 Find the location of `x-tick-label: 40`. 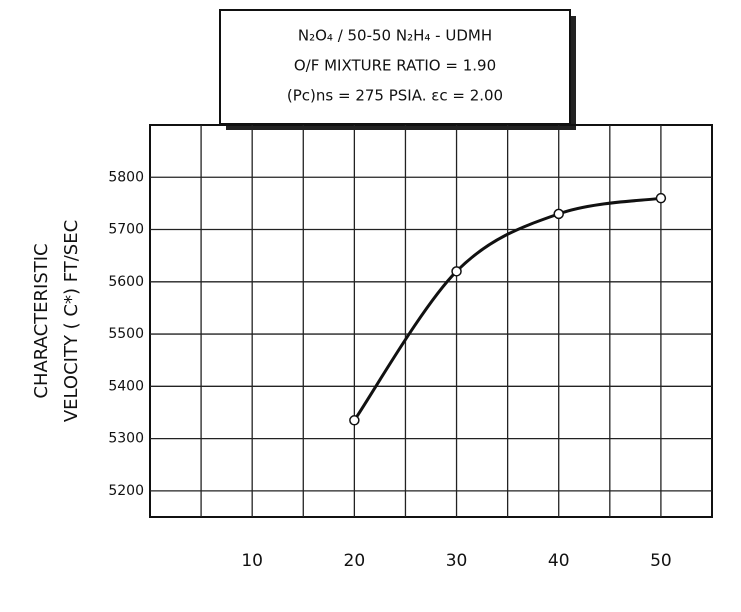

x-tick-label: 40 is located at coordinates (559, 561).